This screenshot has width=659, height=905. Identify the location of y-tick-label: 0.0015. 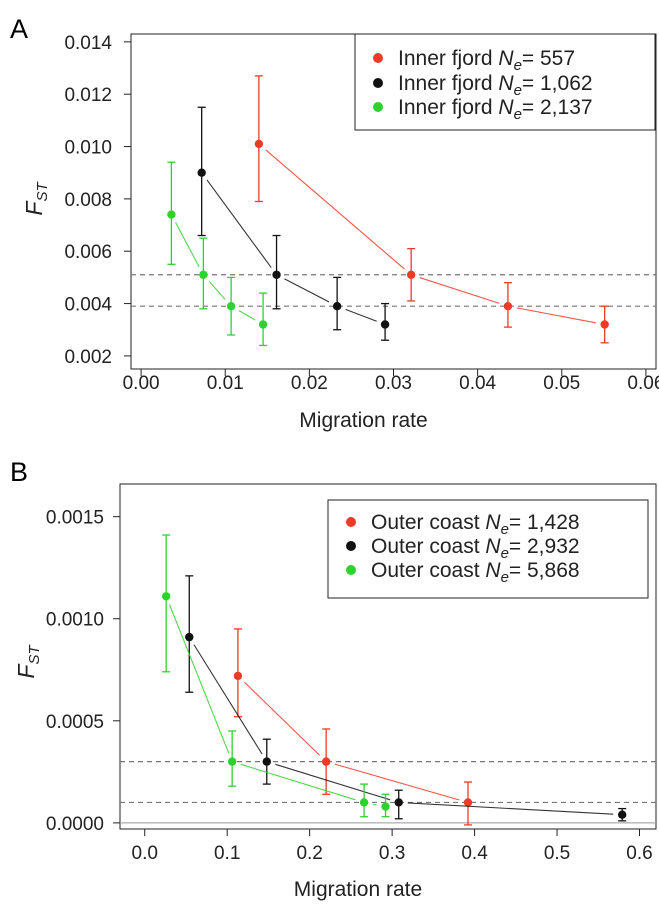
(75, 518).